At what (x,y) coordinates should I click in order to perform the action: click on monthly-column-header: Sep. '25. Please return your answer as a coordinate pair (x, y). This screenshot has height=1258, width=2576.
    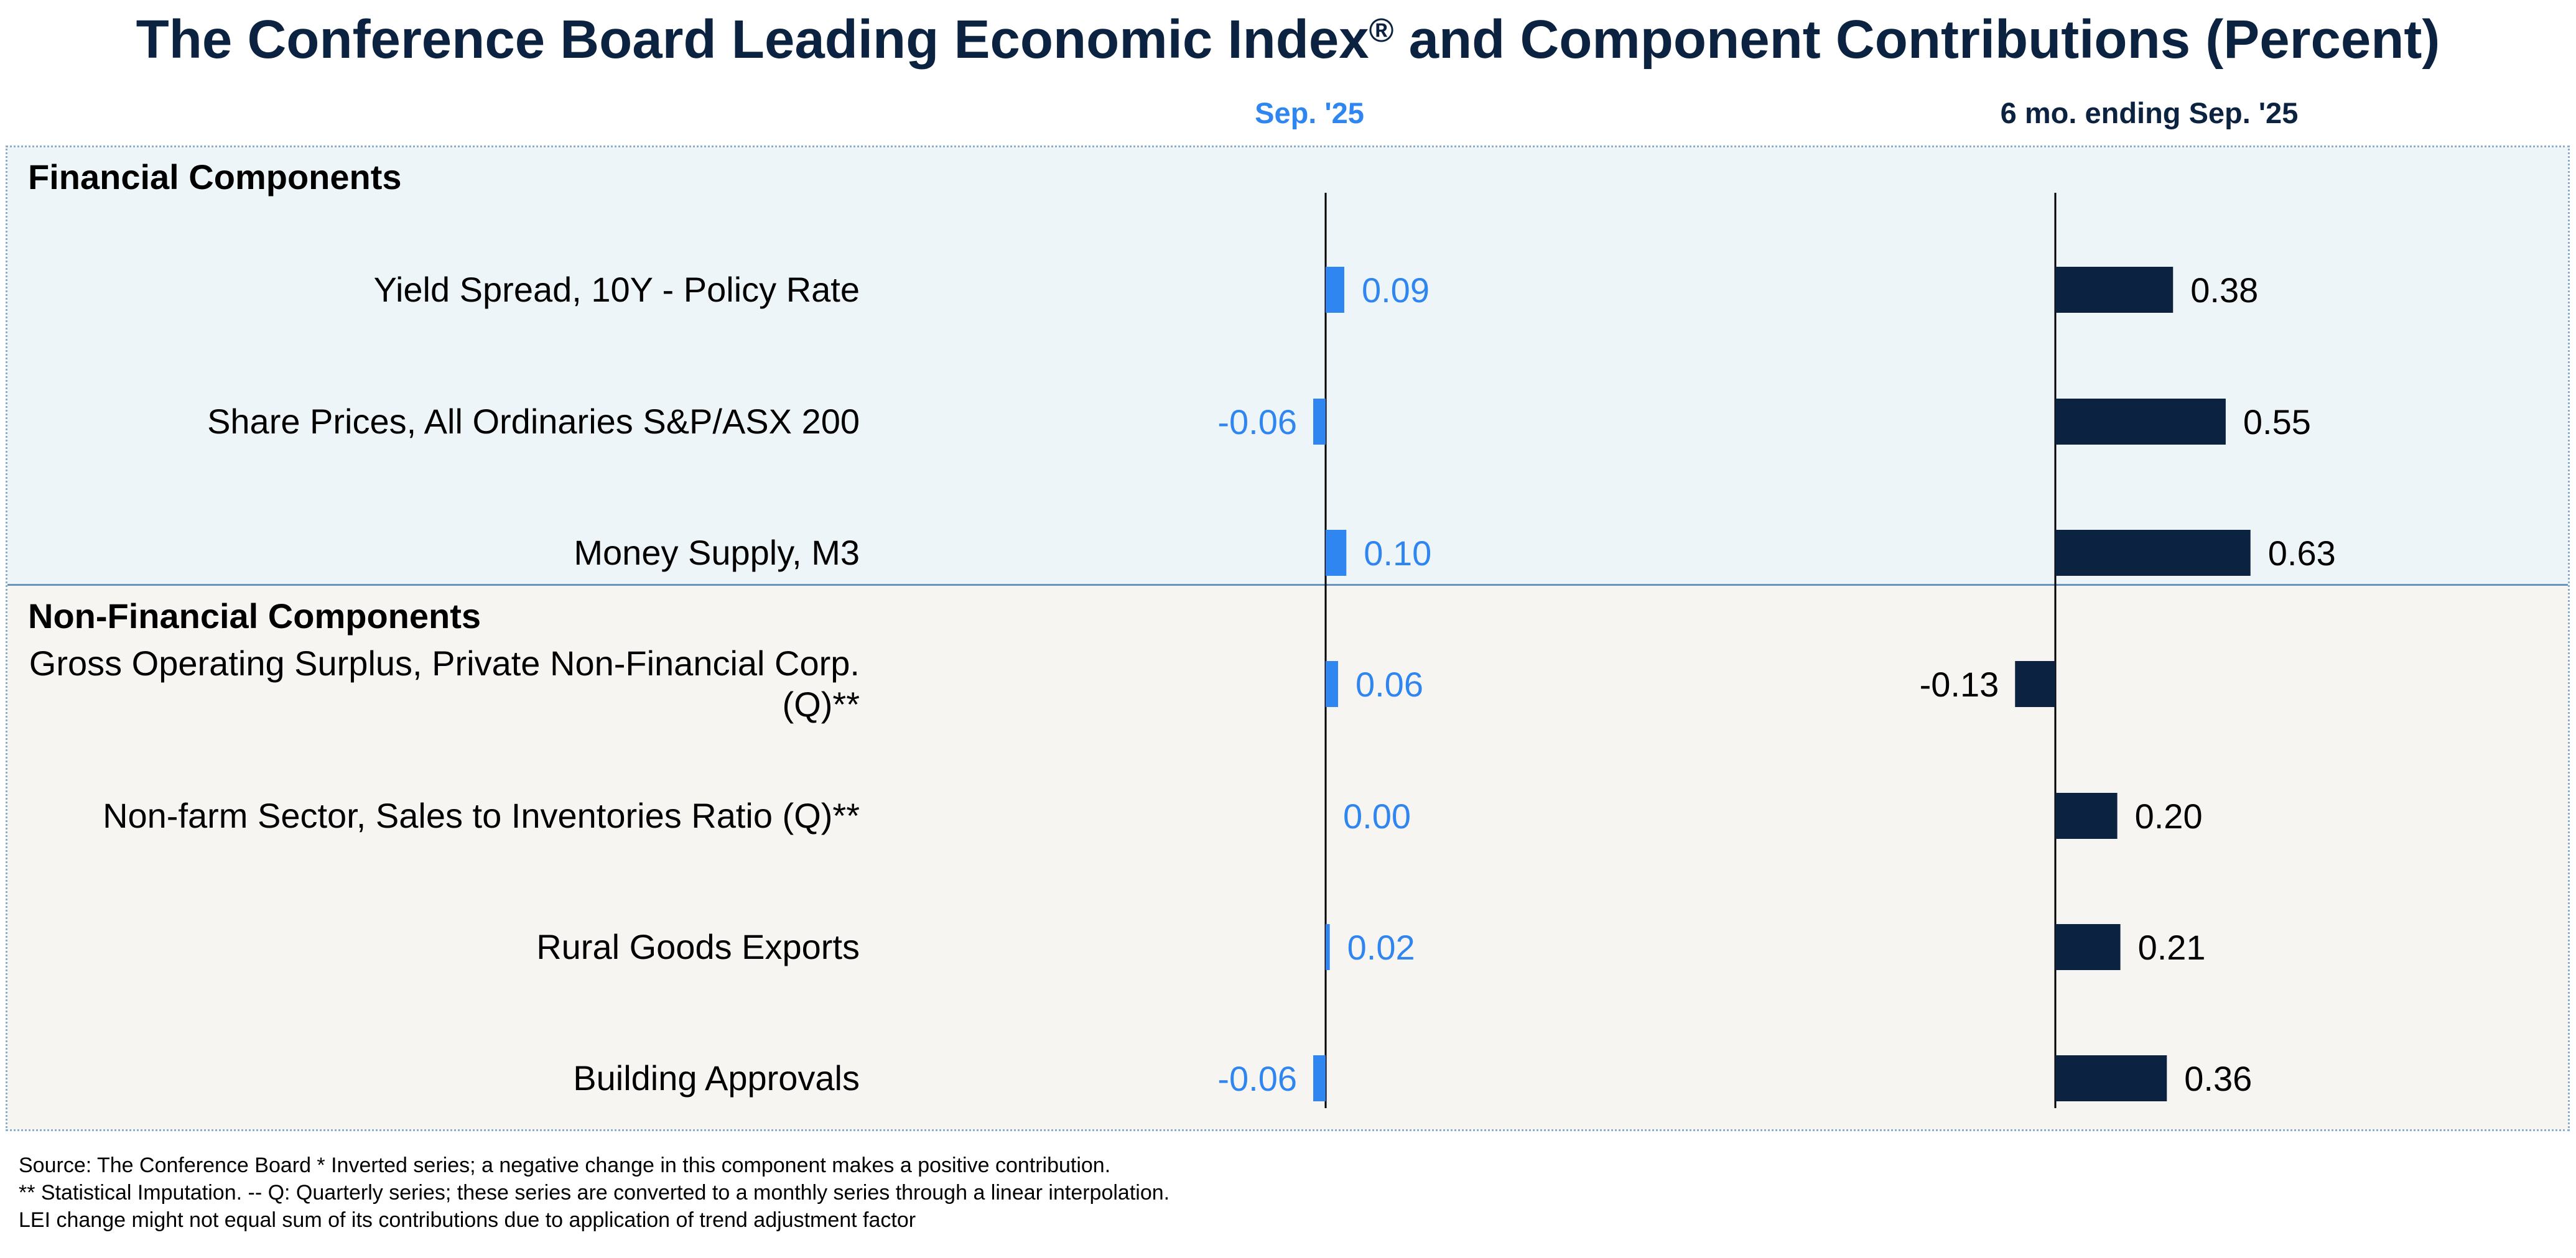
    Looking at the image, I should click on (1309, 112).